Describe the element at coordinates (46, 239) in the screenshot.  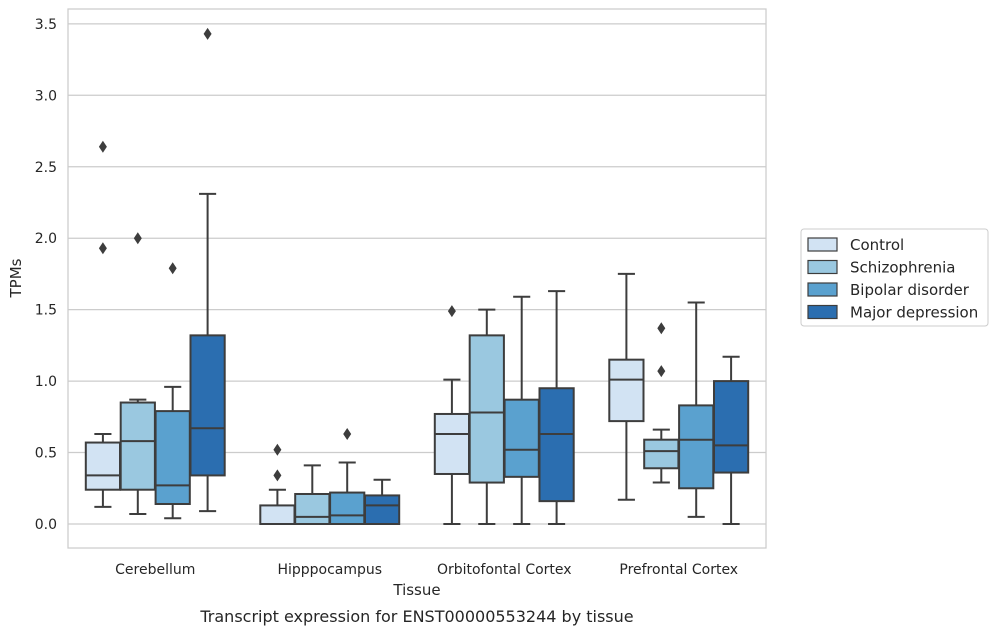
I see `y-tick-label: 2.0` at that location.